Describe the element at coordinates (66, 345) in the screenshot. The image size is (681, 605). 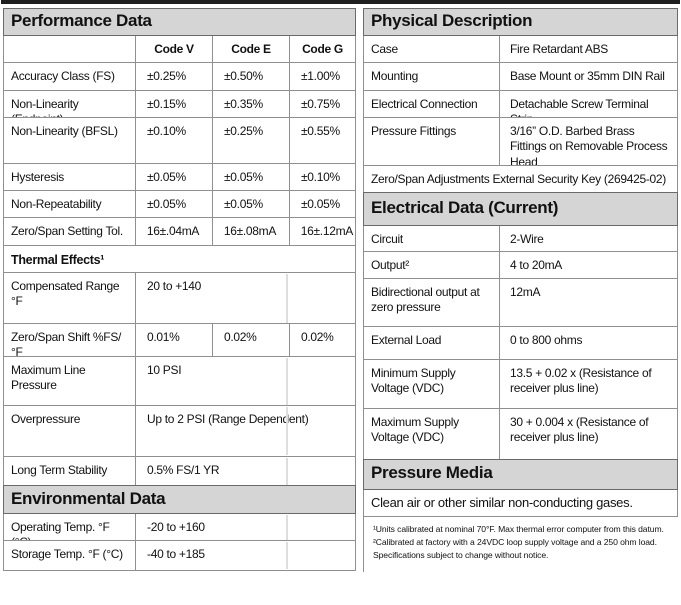
I see `zero-span-shift-label: Zero/Span Shift %FS/°F` at that location.